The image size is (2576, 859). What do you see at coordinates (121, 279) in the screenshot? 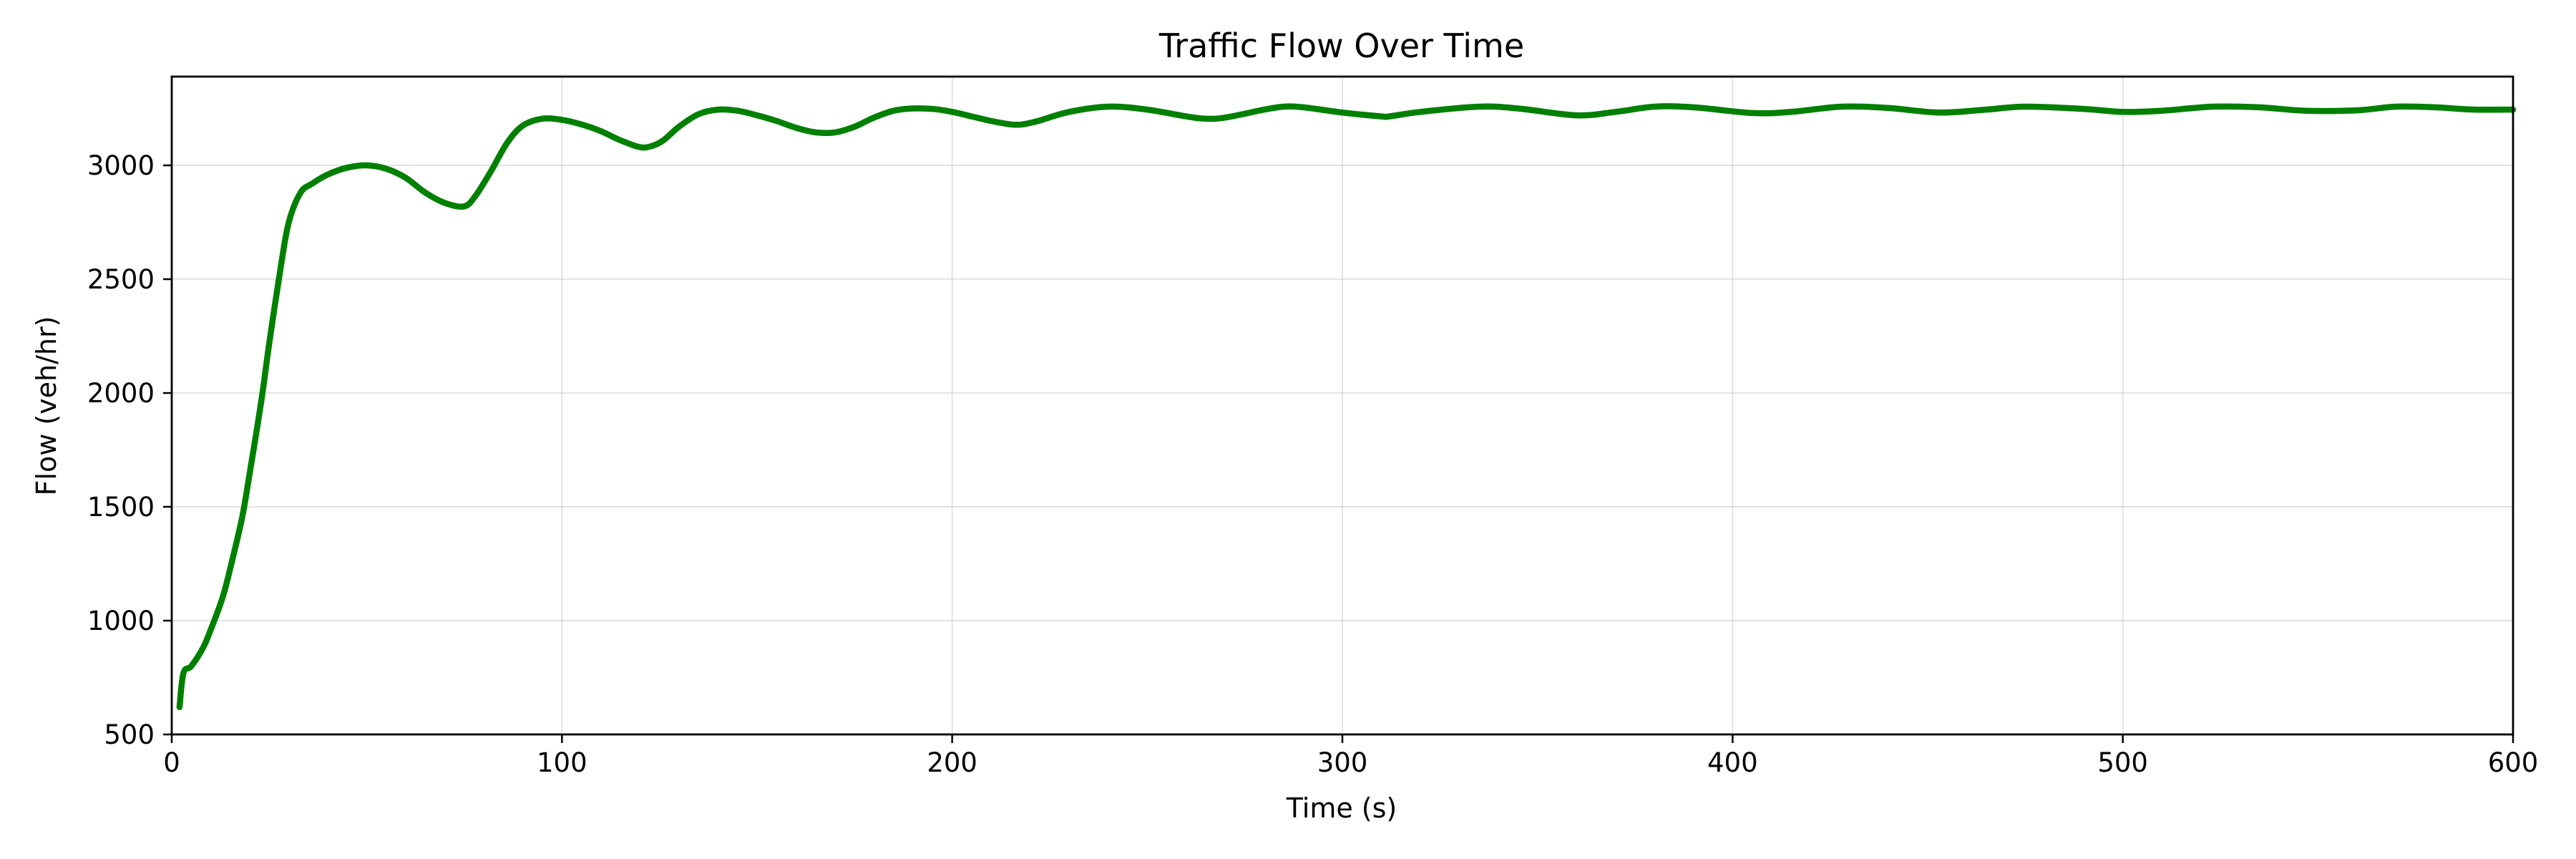
I see `y-tick-label: 2500` at bounding box center [121, 279].